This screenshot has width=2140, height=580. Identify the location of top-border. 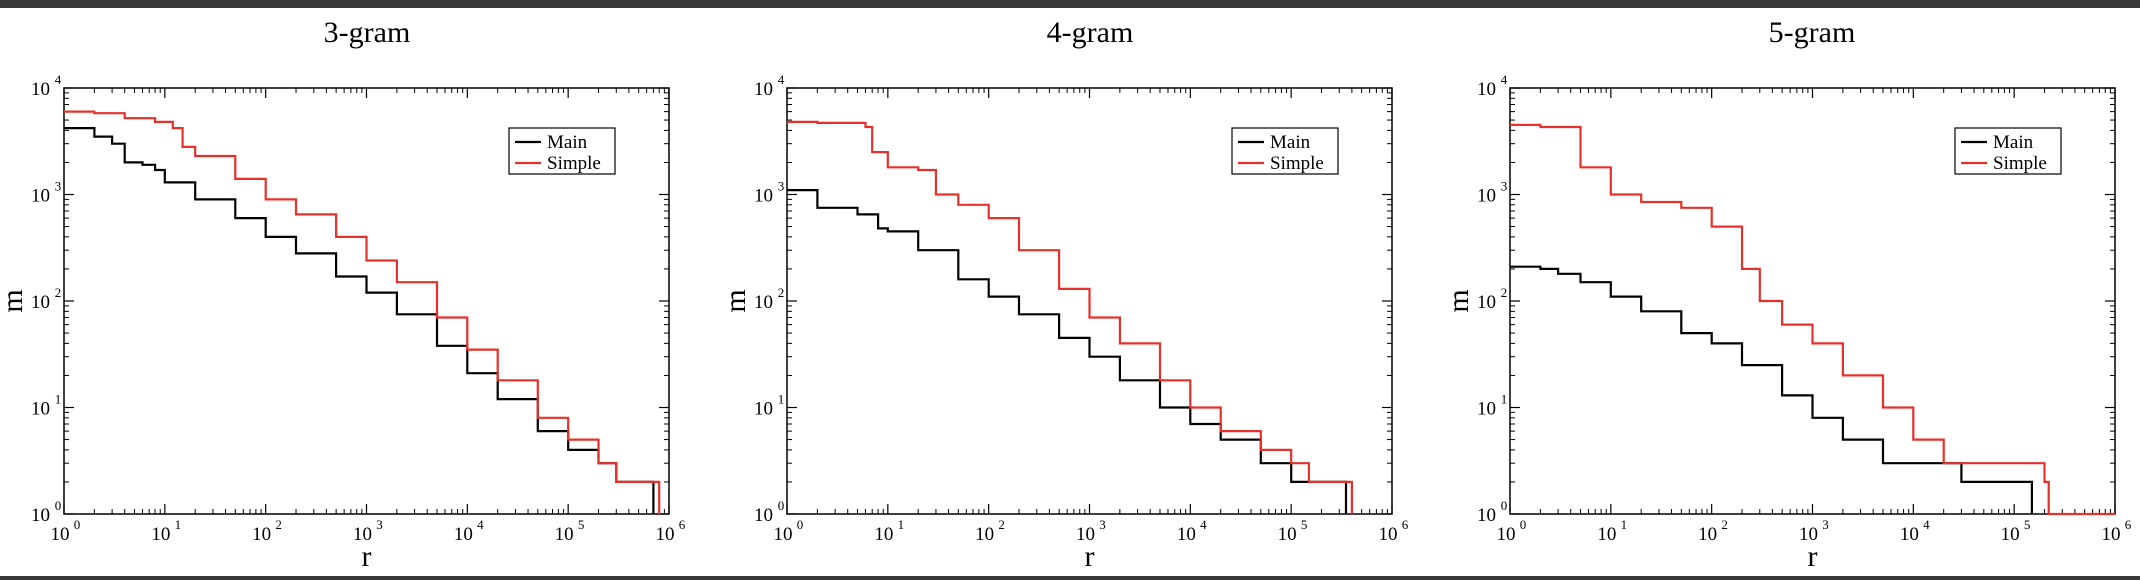
(1070, 4).